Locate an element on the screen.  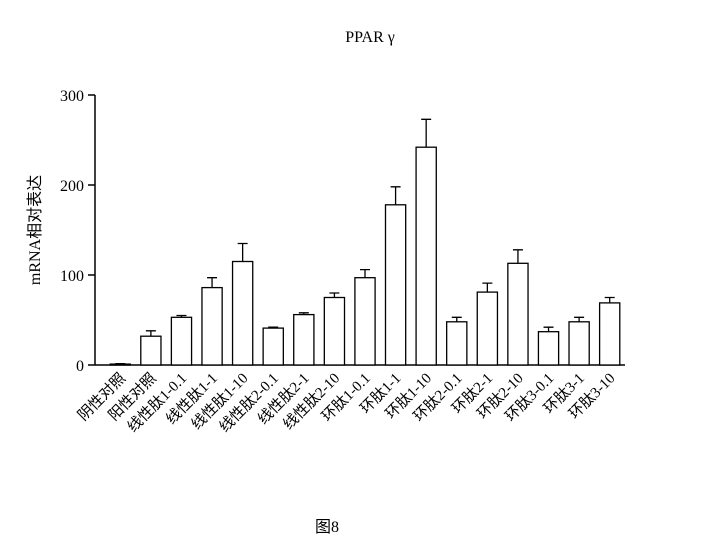
y-tick-label: 200 is located at coordinates (72, 186).